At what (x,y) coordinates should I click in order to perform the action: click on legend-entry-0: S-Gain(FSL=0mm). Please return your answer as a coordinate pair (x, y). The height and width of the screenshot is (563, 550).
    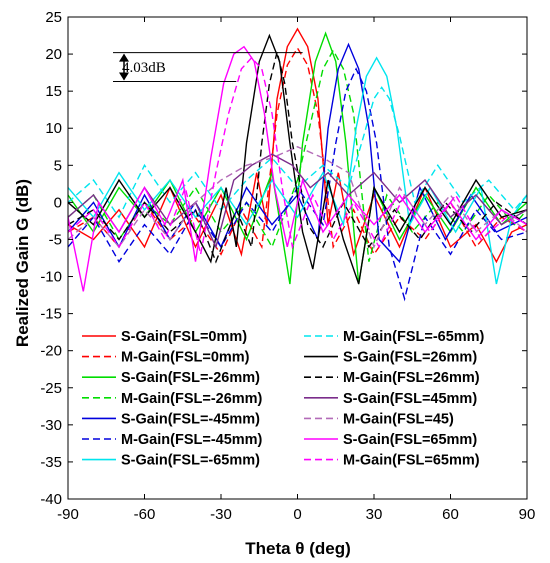
    Looking at the image, I should click on (164, 337).